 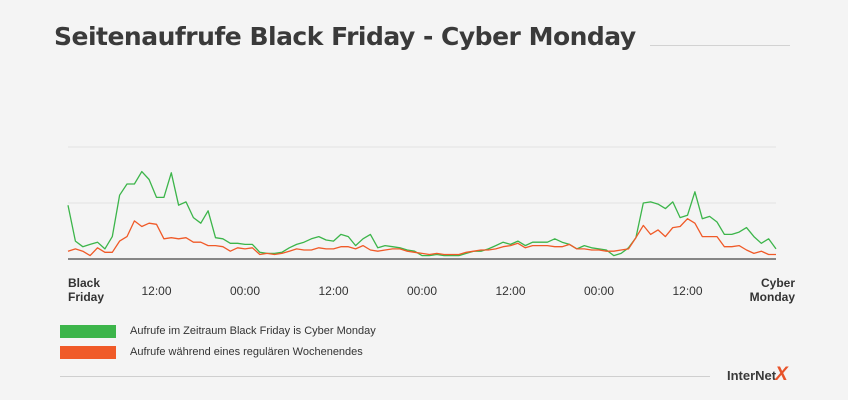 What do you see at coordinates (773, 290) in the screenshot?
I see `x-tick-label: Cyber Monday` at bounding box center [773, 290].